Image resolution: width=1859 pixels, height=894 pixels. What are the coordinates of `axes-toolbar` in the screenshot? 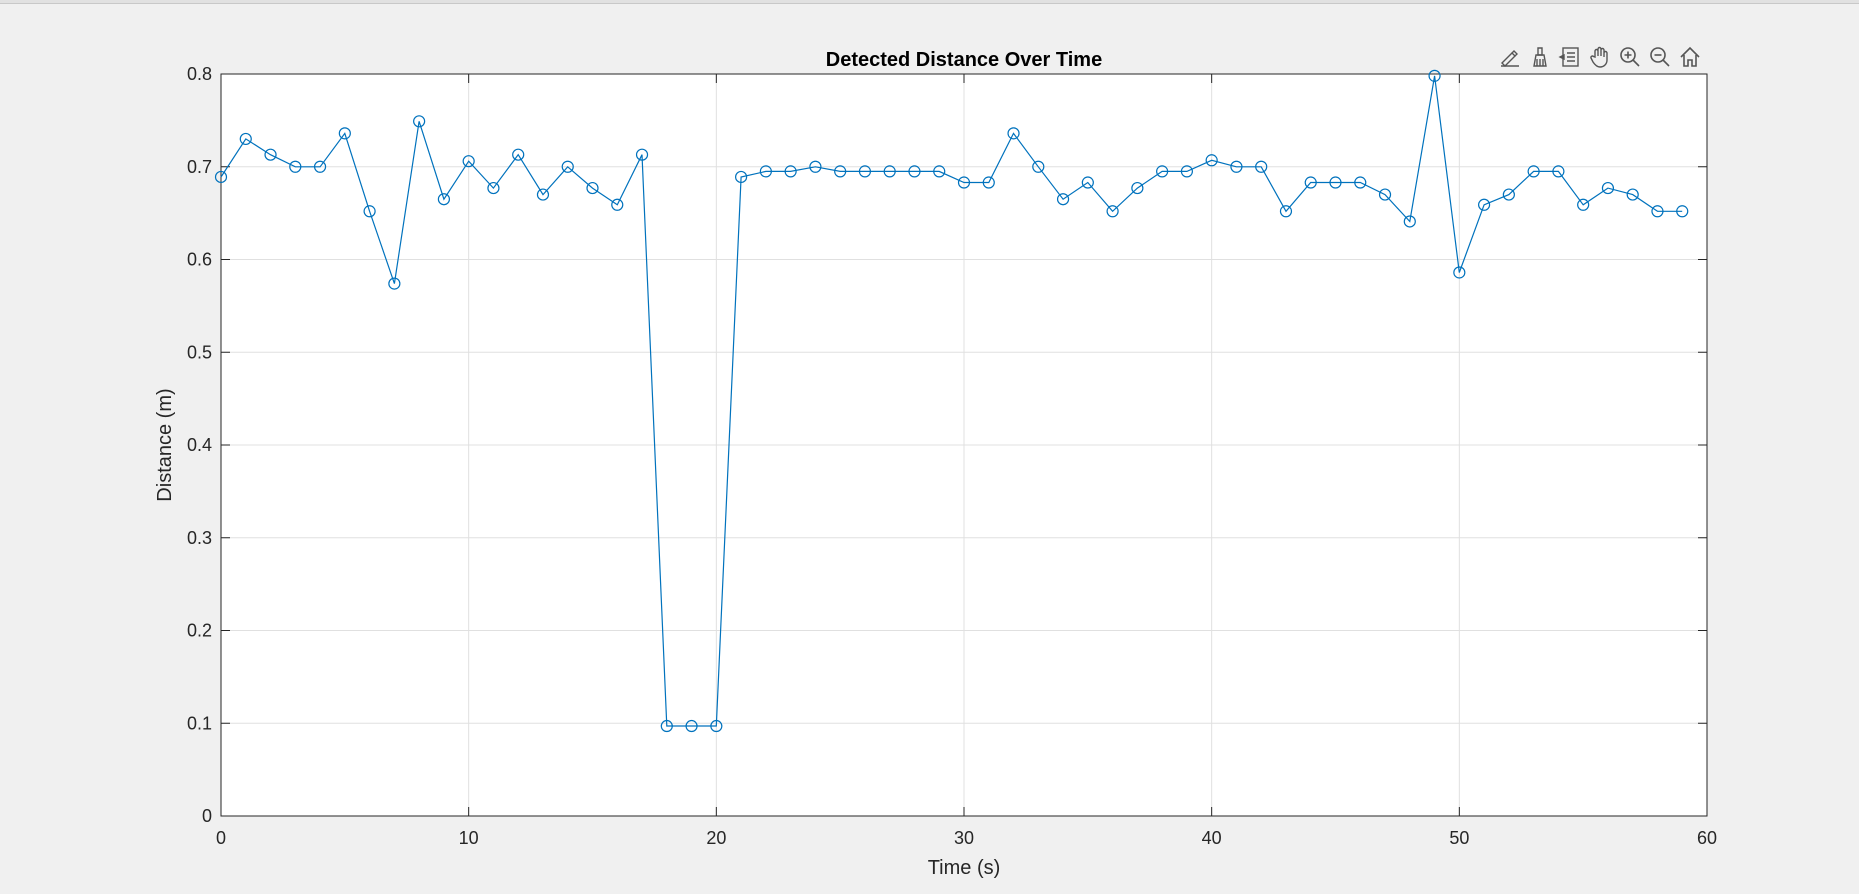 It's located at (1600, 57).